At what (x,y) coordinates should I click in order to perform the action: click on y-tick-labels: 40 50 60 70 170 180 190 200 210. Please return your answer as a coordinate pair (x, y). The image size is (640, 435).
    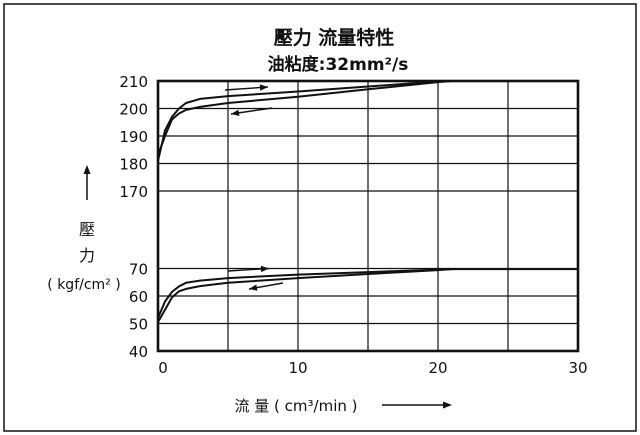
    Looking at the image, I should click on (133, 217).